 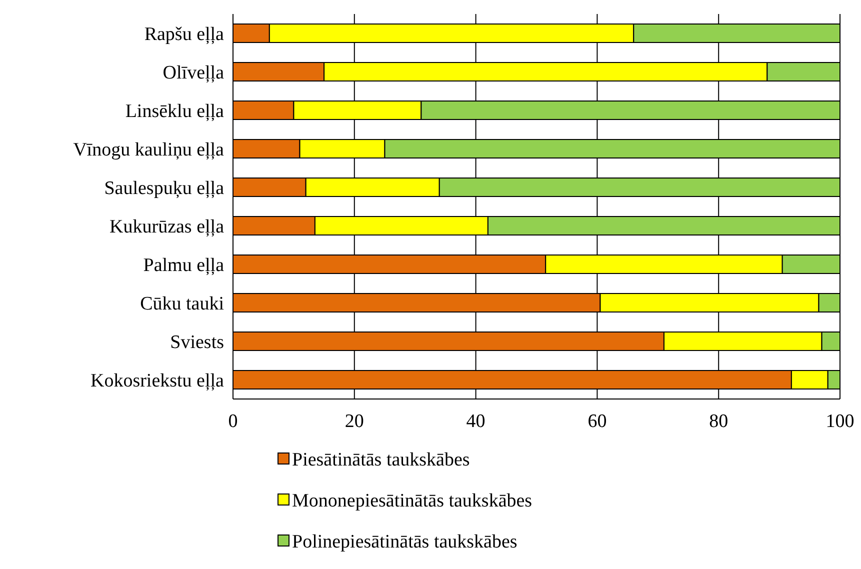 I want to click on x-tick-label: 20, so click(x=354, y=421).